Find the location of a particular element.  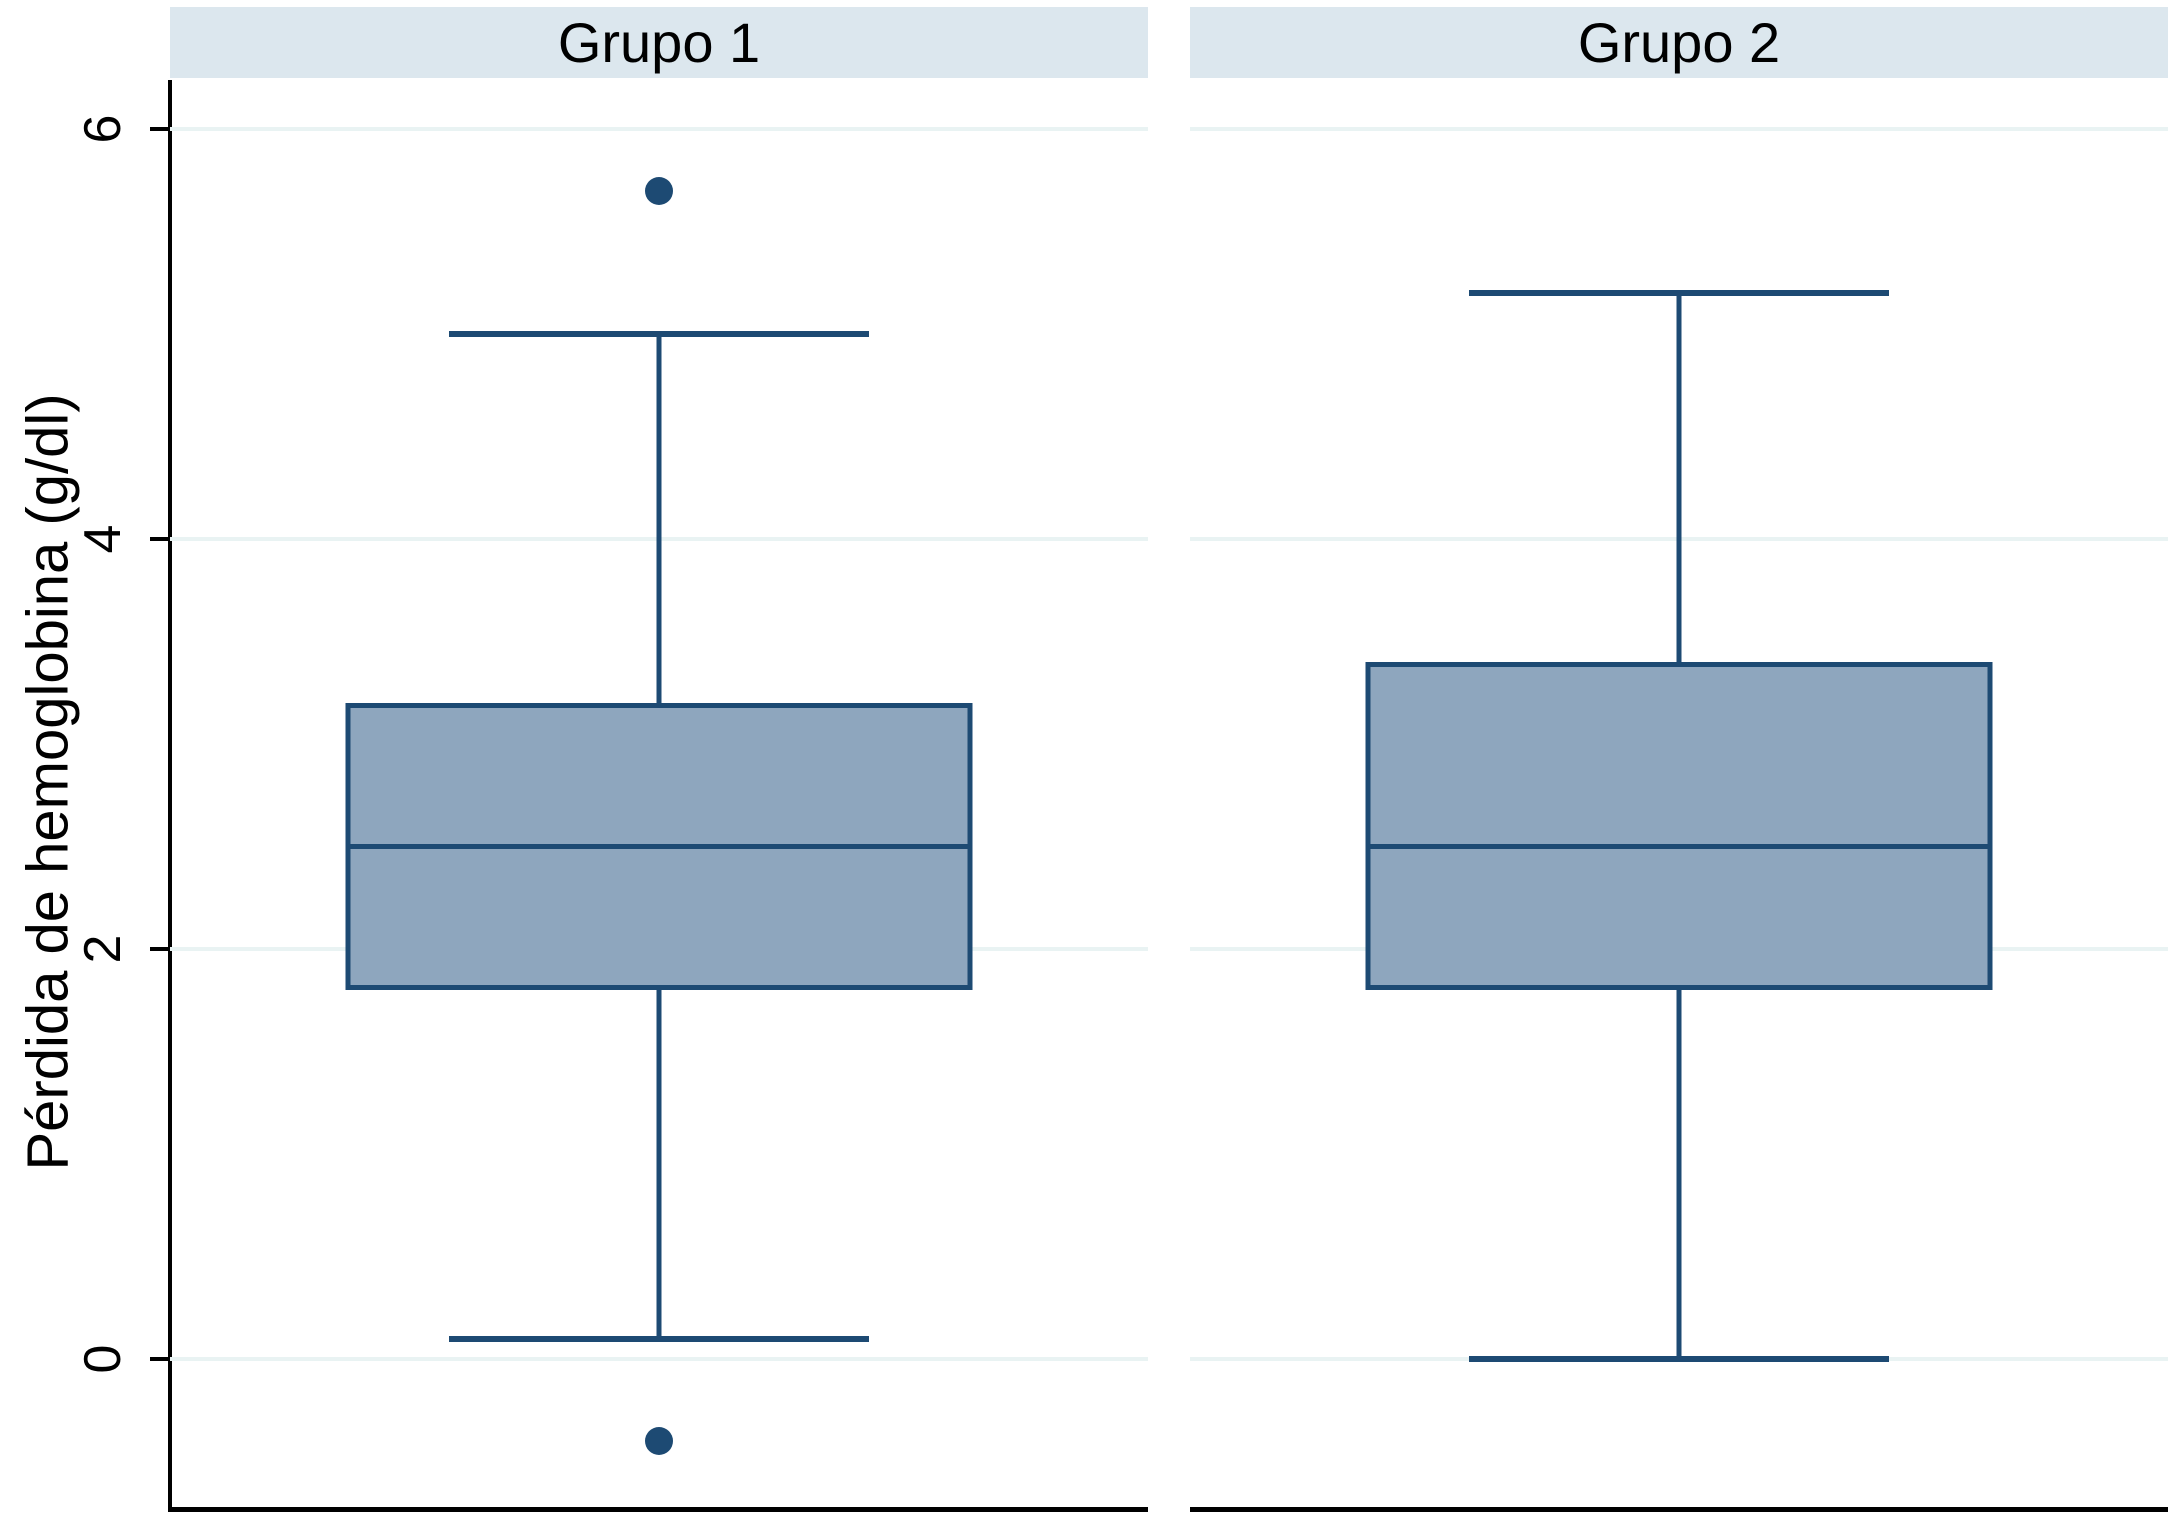

y-axis-line is located at coordinates (170, 796).